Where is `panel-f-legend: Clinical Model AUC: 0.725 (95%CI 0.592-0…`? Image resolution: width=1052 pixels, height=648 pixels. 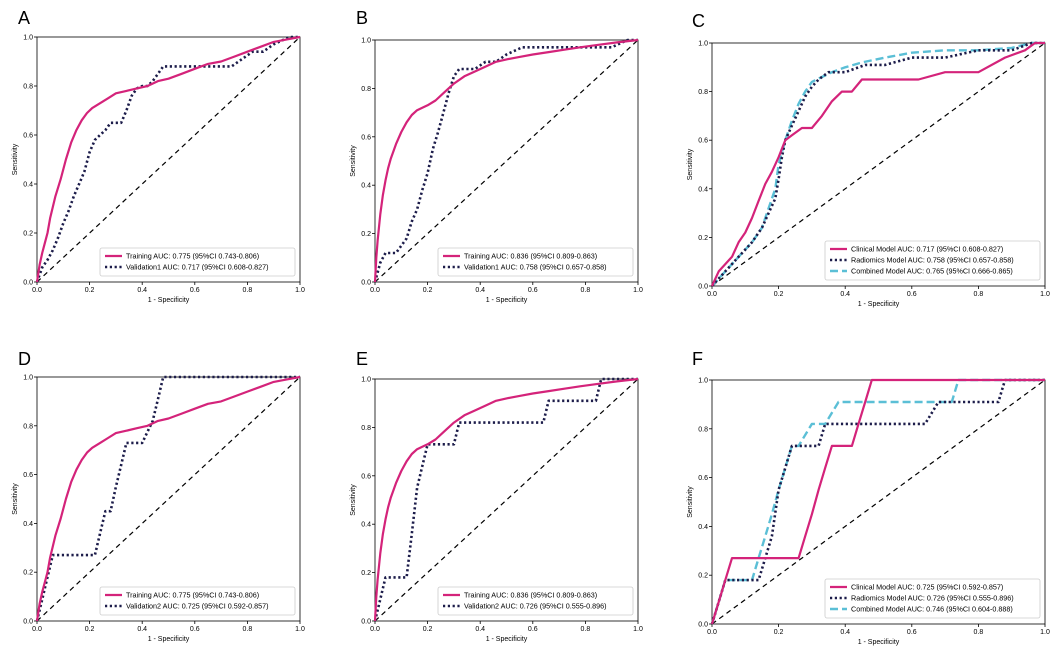
panel-f-legend: Clinical Model AUC: 0.725 (95%CI 0.592-0… is located at coordinates (932, 598).